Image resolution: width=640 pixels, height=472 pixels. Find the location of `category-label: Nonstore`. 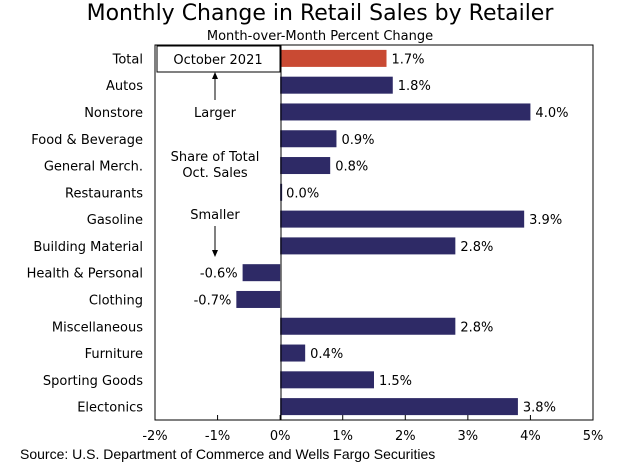

category-label: Nonstore is located at coordinates (113, 113).